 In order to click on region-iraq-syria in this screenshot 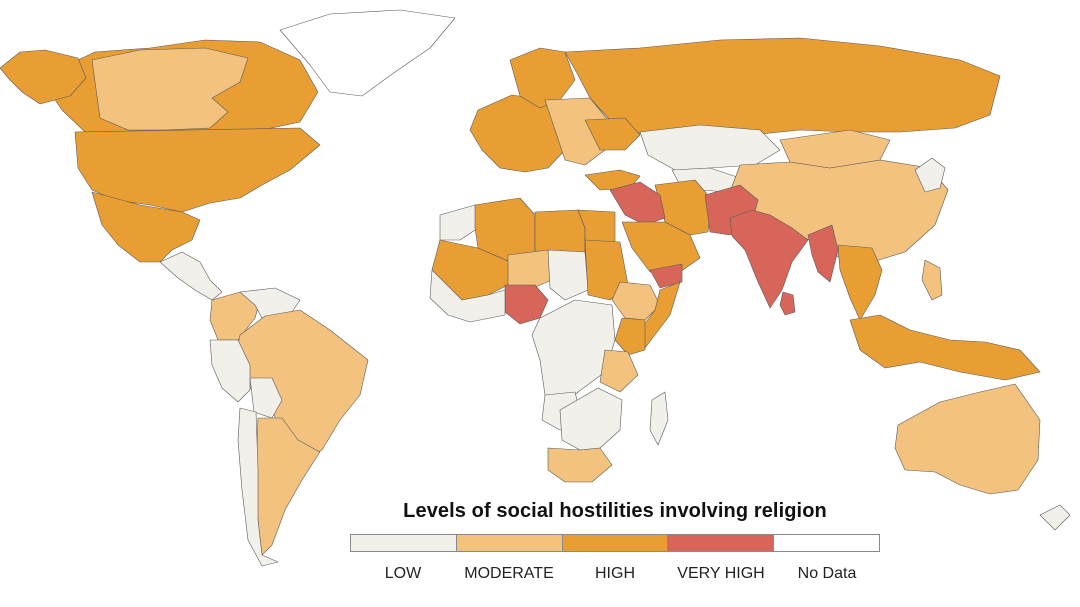, I will do `click(637, 203)`.